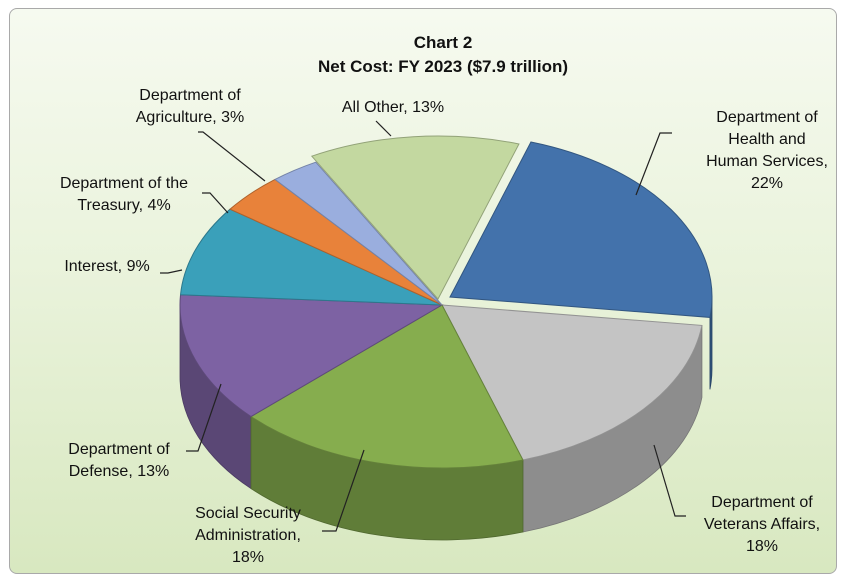 The image size is (848, 582). Describe the element at coordinates (443, 42) in the screenshot. I see `chart-title: Chart 2` at that location.